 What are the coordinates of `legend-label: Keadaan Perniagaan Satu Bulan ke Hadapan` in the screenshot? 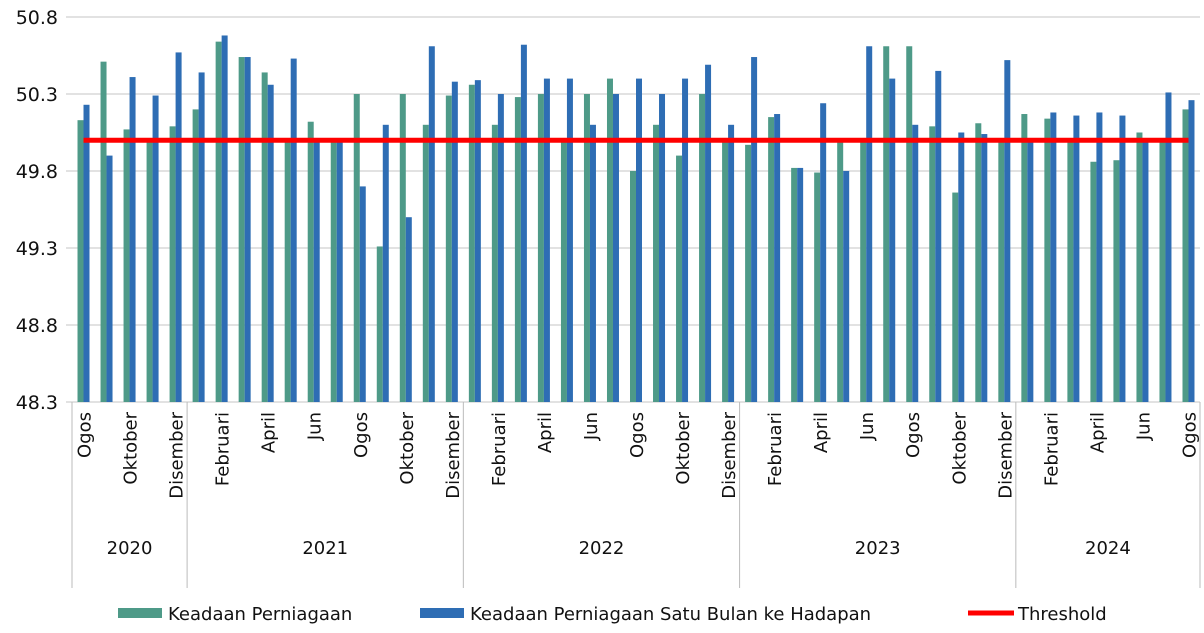 It's located at (670, 614).